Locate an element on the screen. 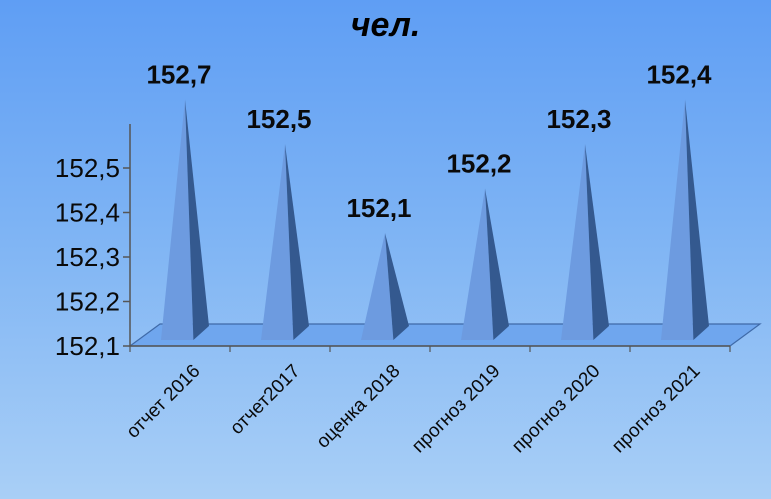 The width and height of the screenshot is (771, 499). value-label: 152,1 is located at coordinates (378, 208).